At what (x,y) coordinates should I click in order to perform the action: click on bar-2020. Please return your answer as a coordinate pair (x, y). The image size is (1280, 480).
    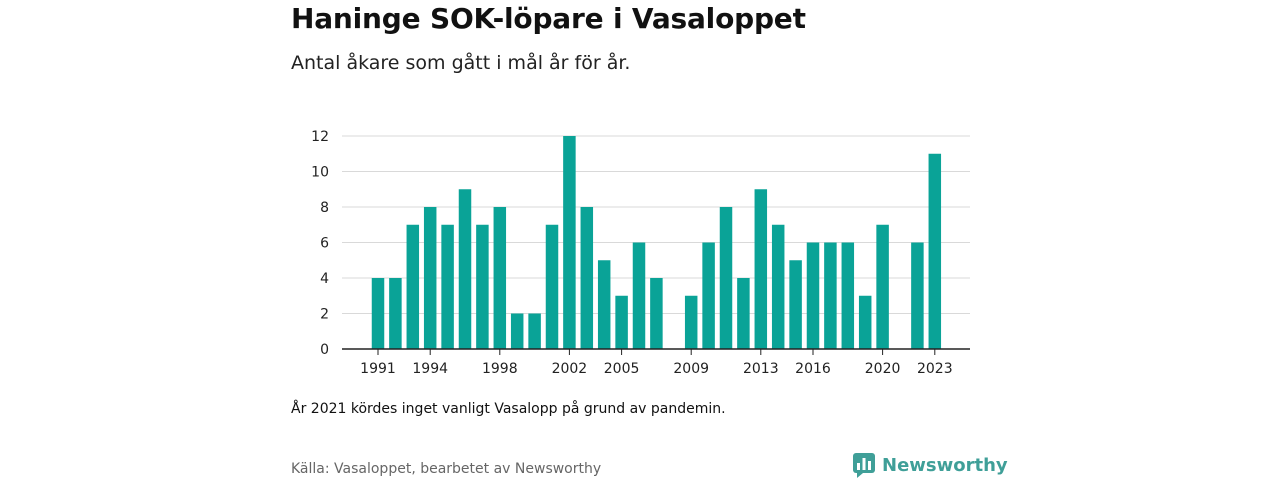
    Looking at the image, I should click on (882, 286).